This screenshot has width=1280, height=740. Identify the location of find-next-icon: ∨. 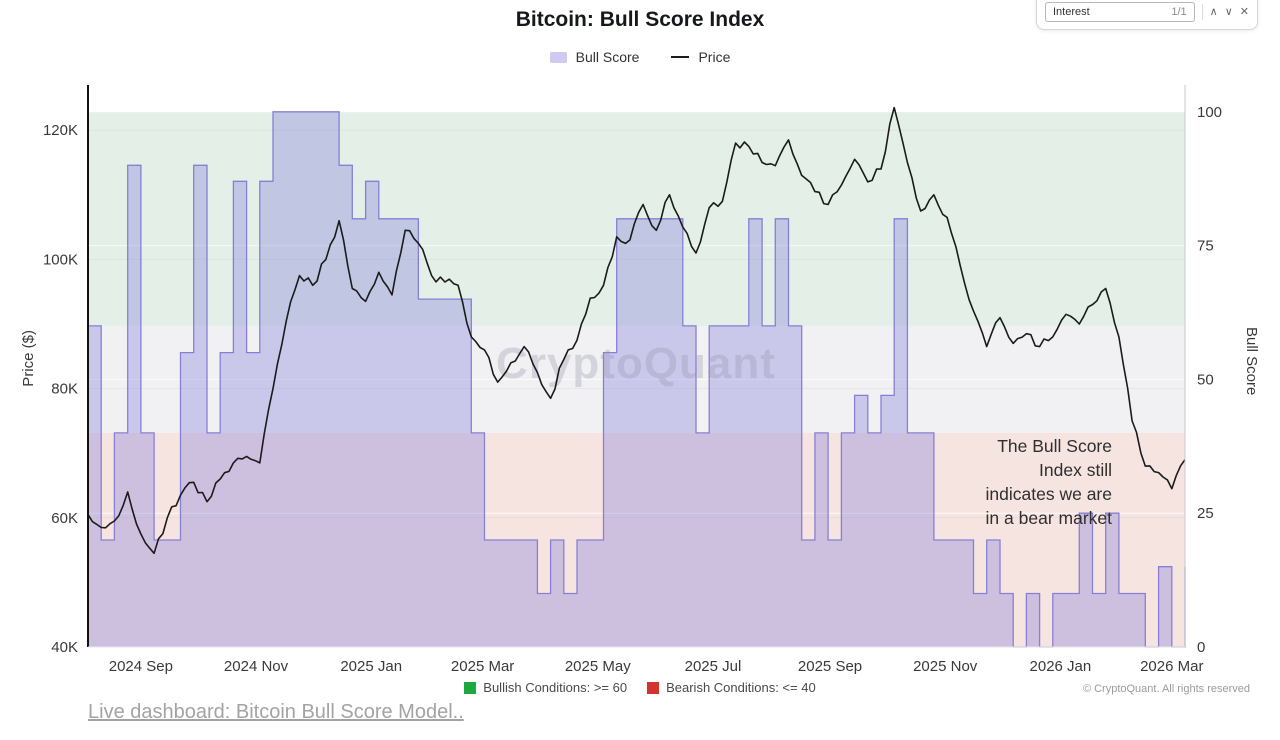
(1228, 12).